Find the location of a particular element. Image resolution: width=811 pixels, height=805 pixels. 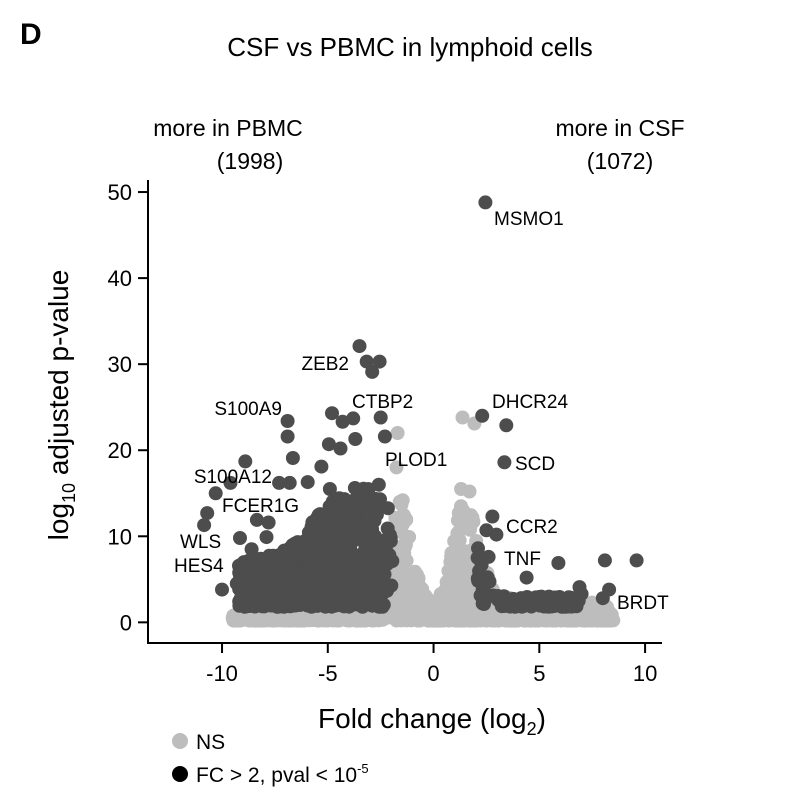

label-ccr2: CCR2 is located at coordinates (532, 527).